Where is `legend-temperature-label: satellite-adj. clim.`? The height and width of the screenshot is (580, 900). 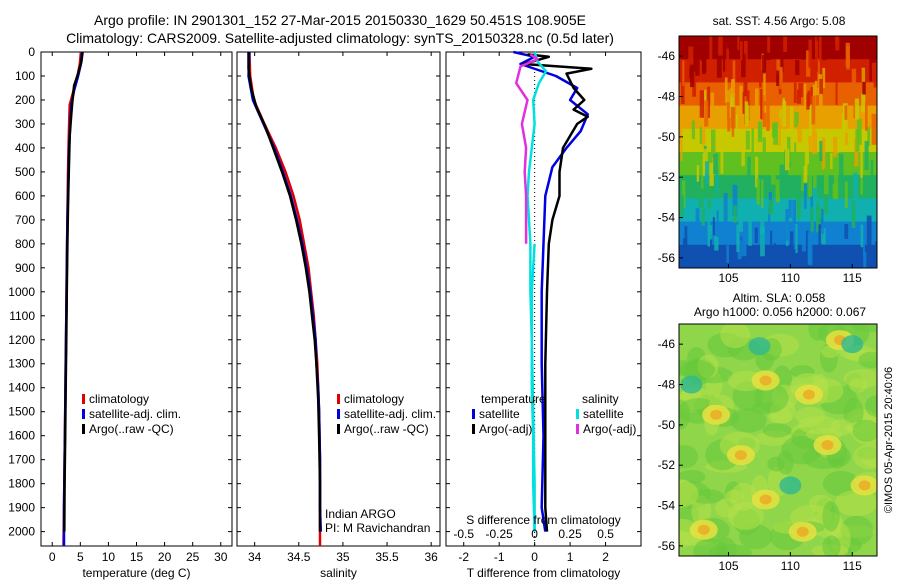 legend-temperature-label: satellite-adj. clim. is located at coordinates (135, 414).